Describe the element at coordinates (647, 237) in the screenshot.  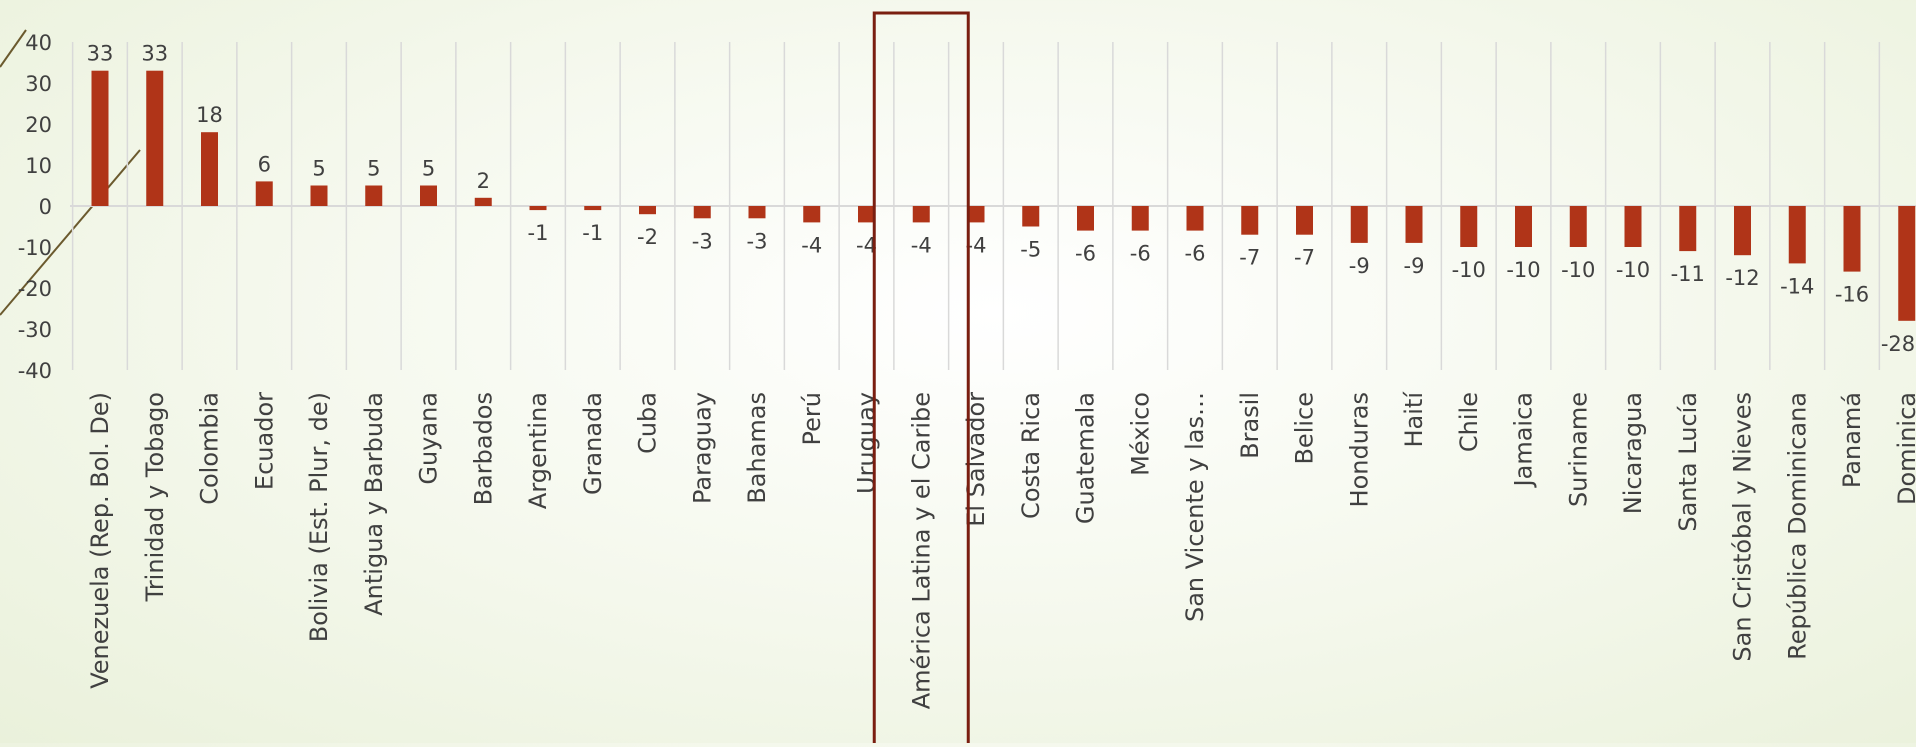
I see `value-label: -2` at that location.